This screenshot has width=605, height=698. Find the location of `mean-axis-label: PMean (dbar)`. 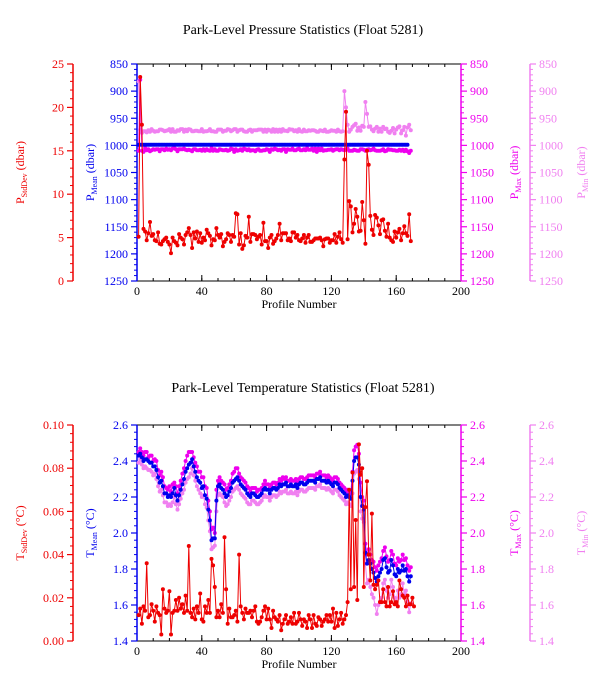

mean-axis-label: PMean (dbar) is located at coordinates (91, 172).